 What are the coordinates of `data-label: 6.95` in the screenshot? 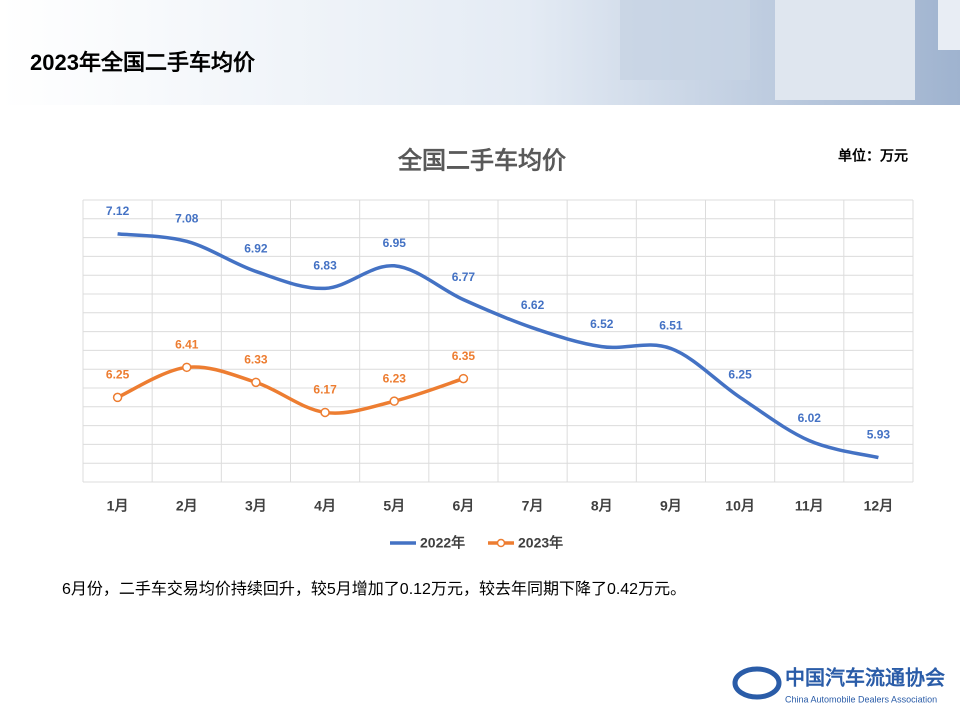 It's located at (395, 243).